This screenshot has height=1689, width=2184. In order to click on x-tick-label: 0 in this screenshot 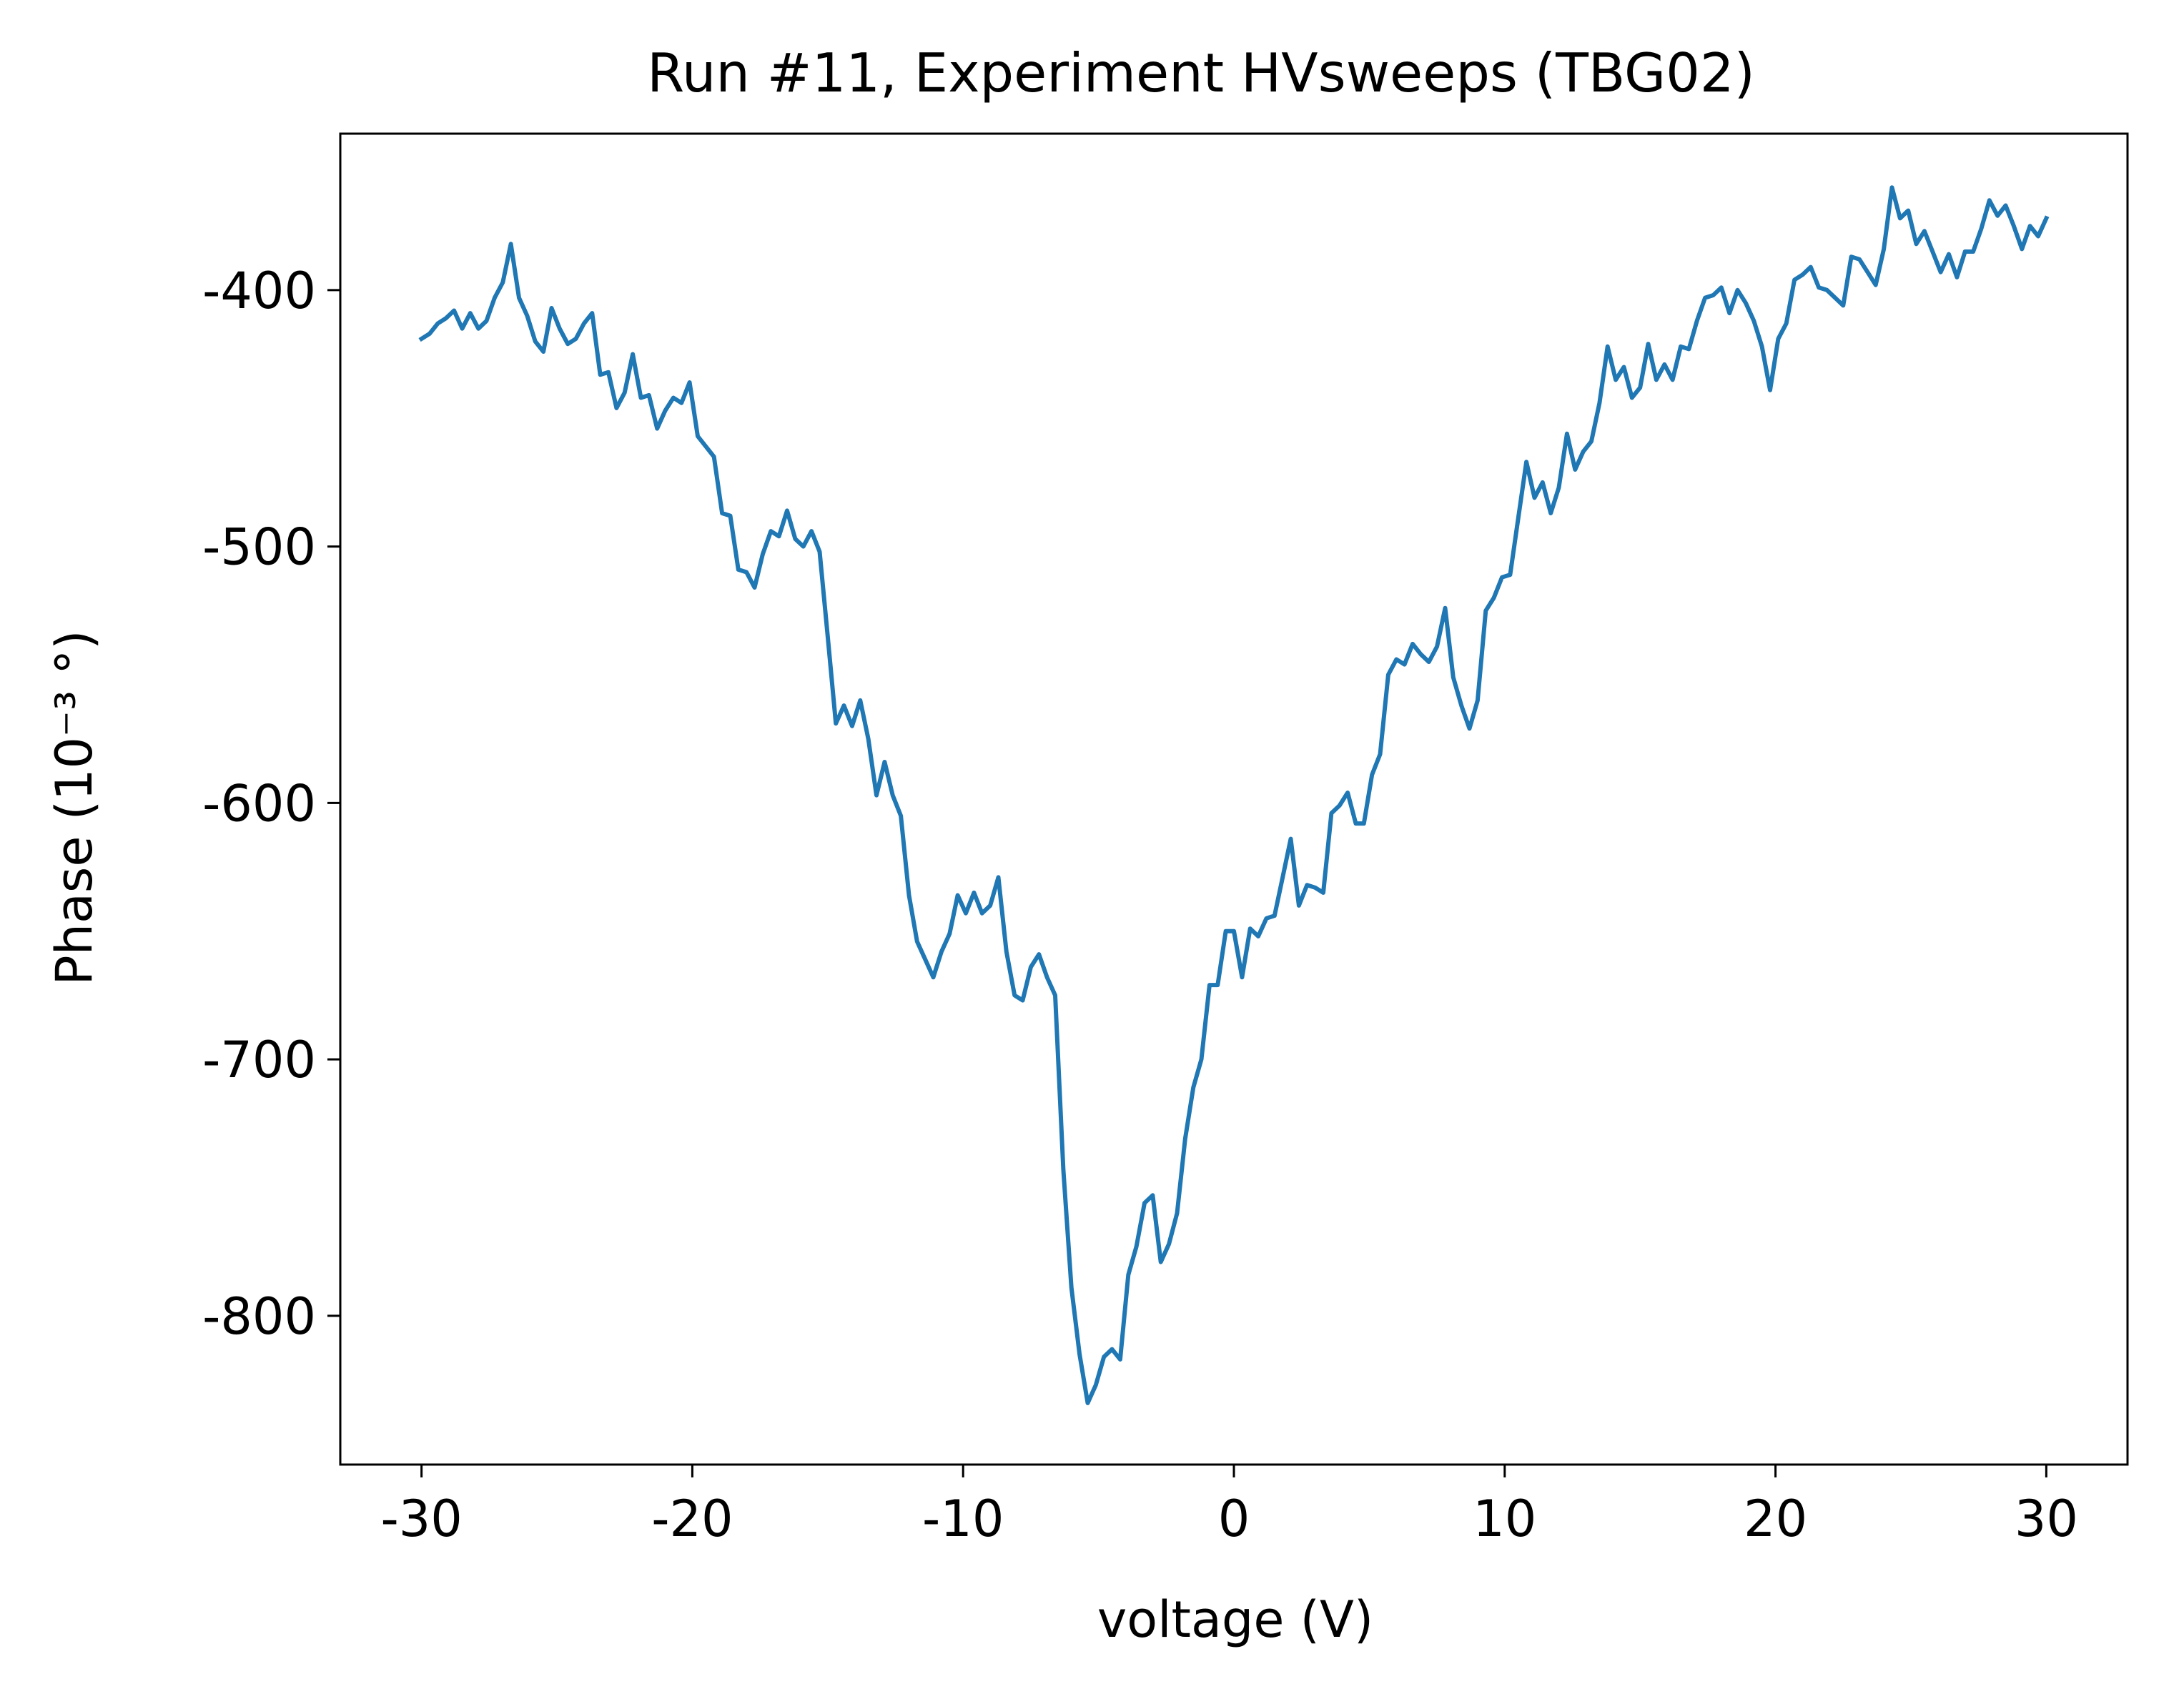, I will do `click(1234, 1519)`.